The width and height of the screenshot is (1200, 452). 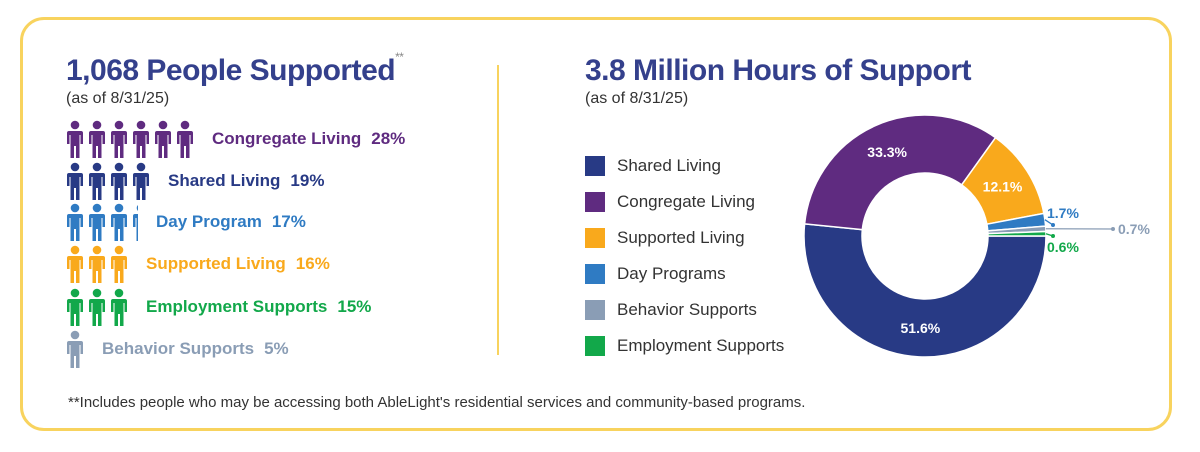 What do you see at coordinates (498, 210) in the screenshot?
I see `divider` at bounding box center [498, 210].